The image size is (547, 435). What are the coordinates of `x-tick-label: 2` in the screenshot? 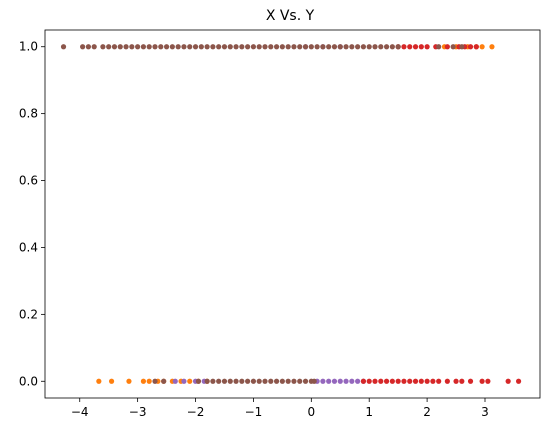 It's located at (427, 412).